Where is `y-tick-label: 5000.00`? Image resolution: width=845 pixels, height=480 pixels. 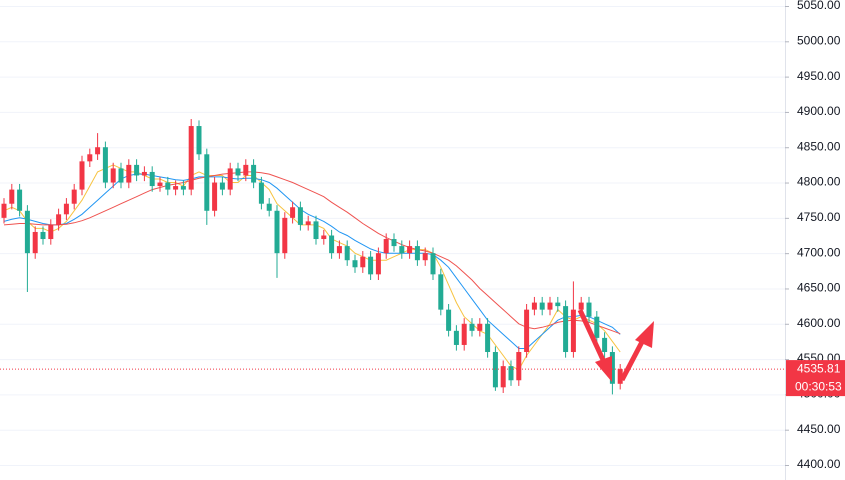
y-tick-label: 5000.00 is located at coordinates (819, 40).